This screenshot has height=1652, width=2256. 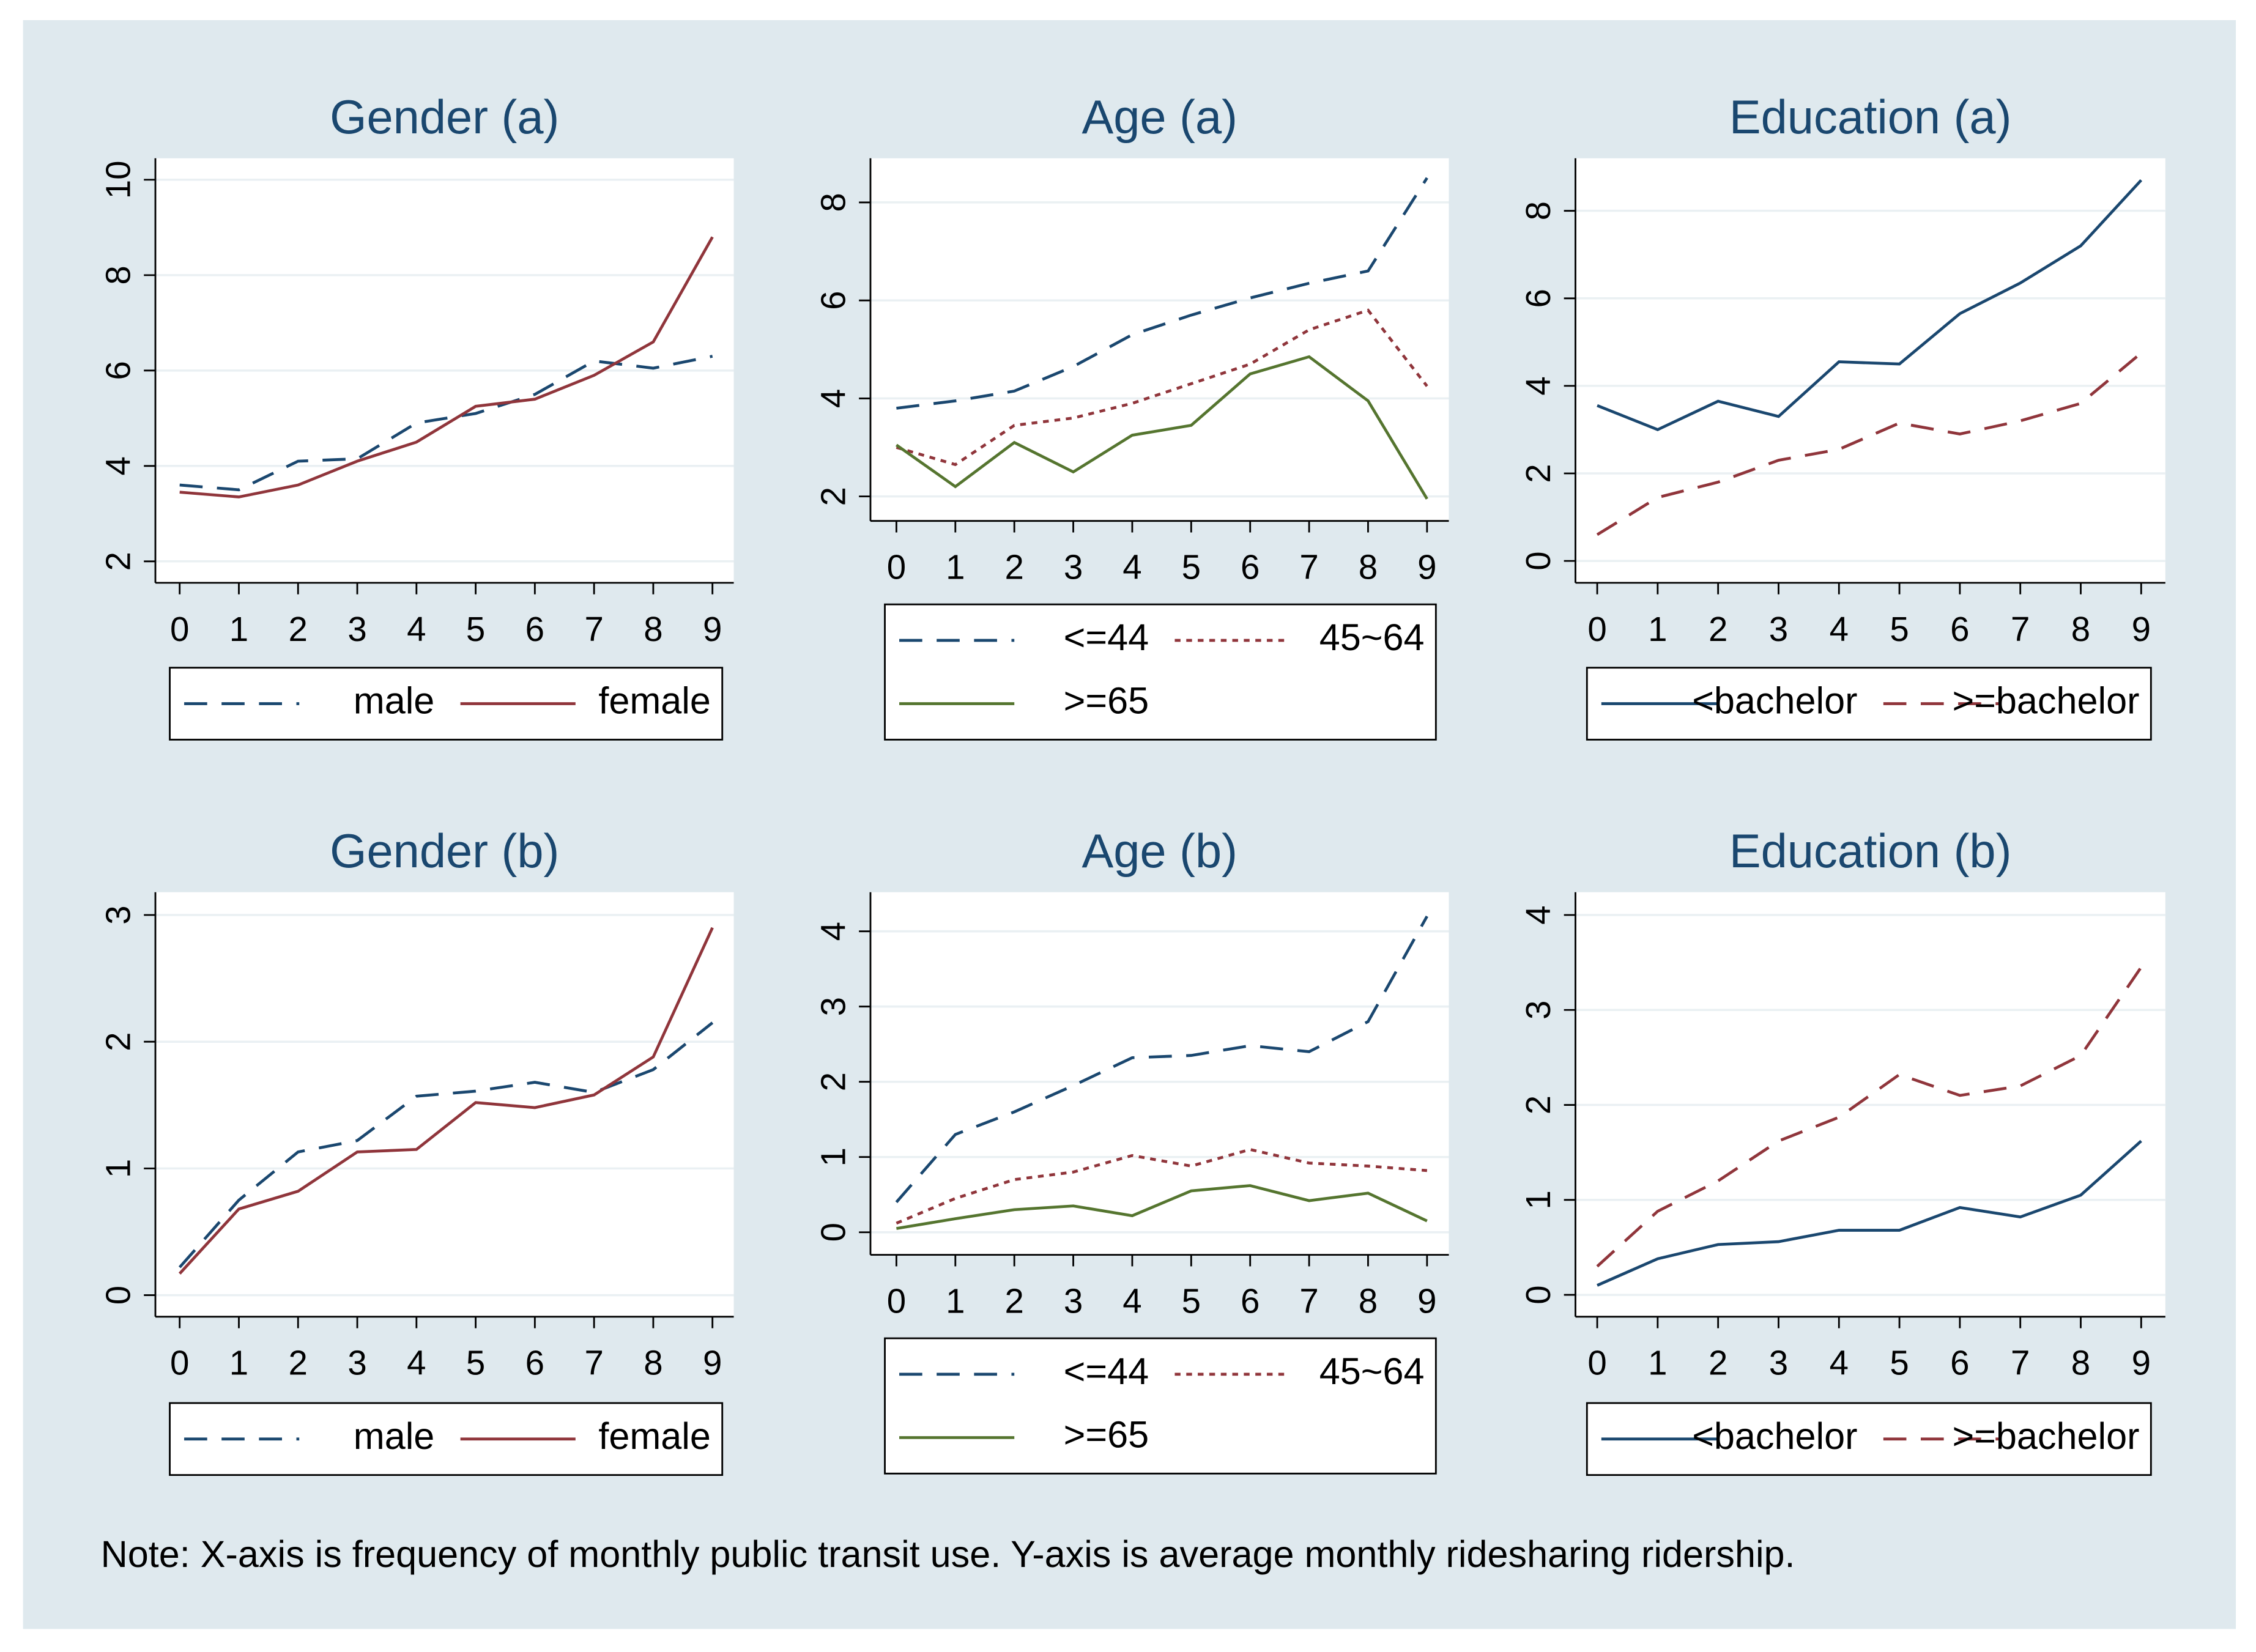 I want to click on chart-title: Gender (a), so click(x=444, y=117).